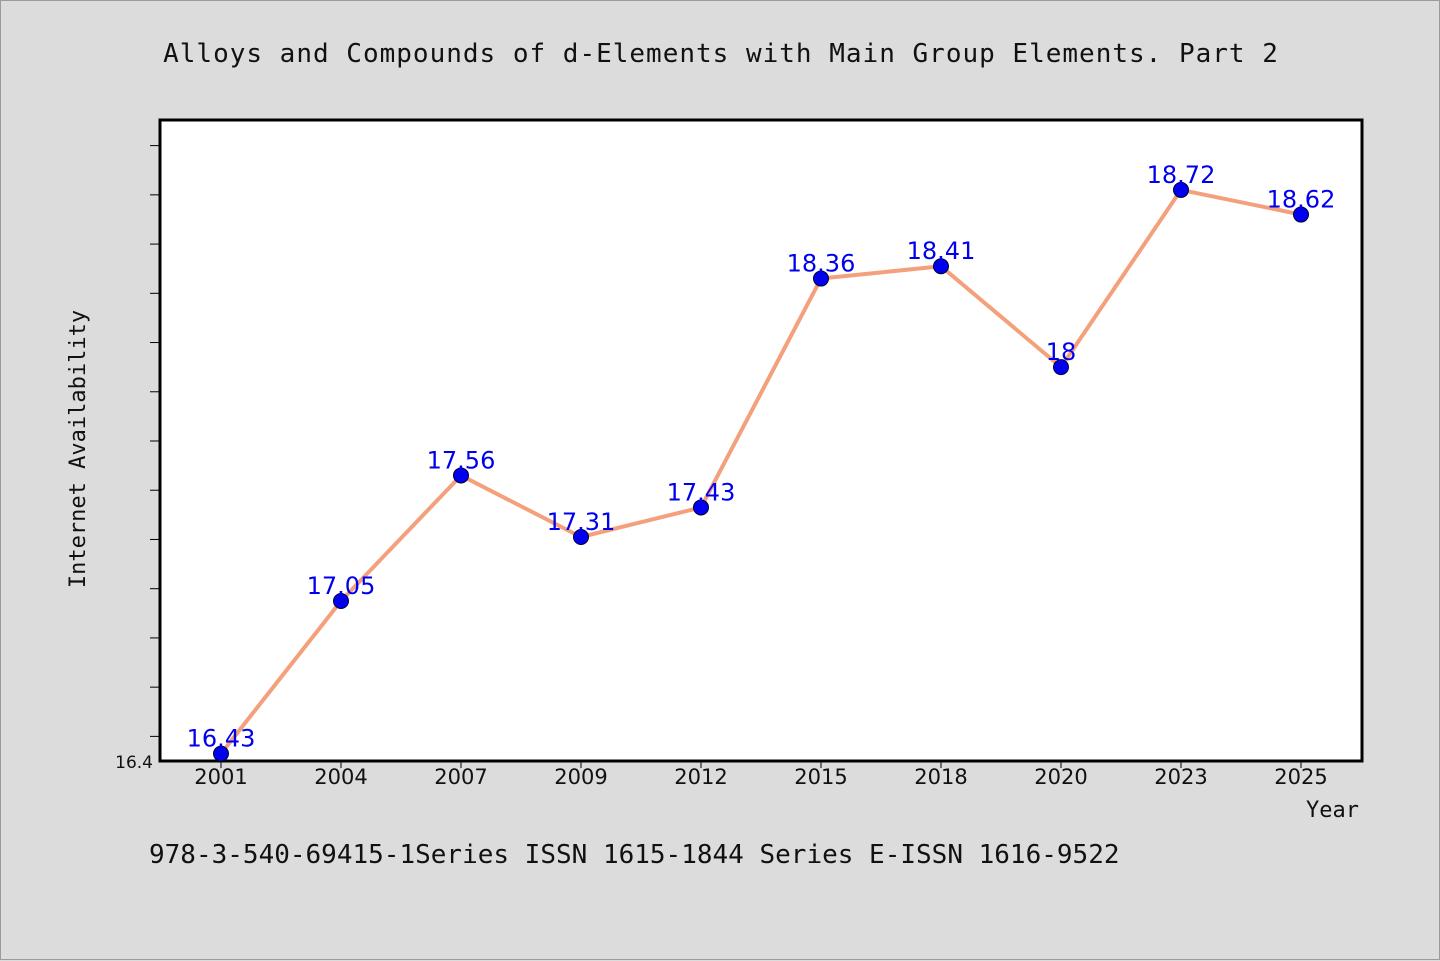  What do you see at coordinates (820, 777) in the screenshot?
I see `x-tick-label: 2015` at bounding box center [820, 777].